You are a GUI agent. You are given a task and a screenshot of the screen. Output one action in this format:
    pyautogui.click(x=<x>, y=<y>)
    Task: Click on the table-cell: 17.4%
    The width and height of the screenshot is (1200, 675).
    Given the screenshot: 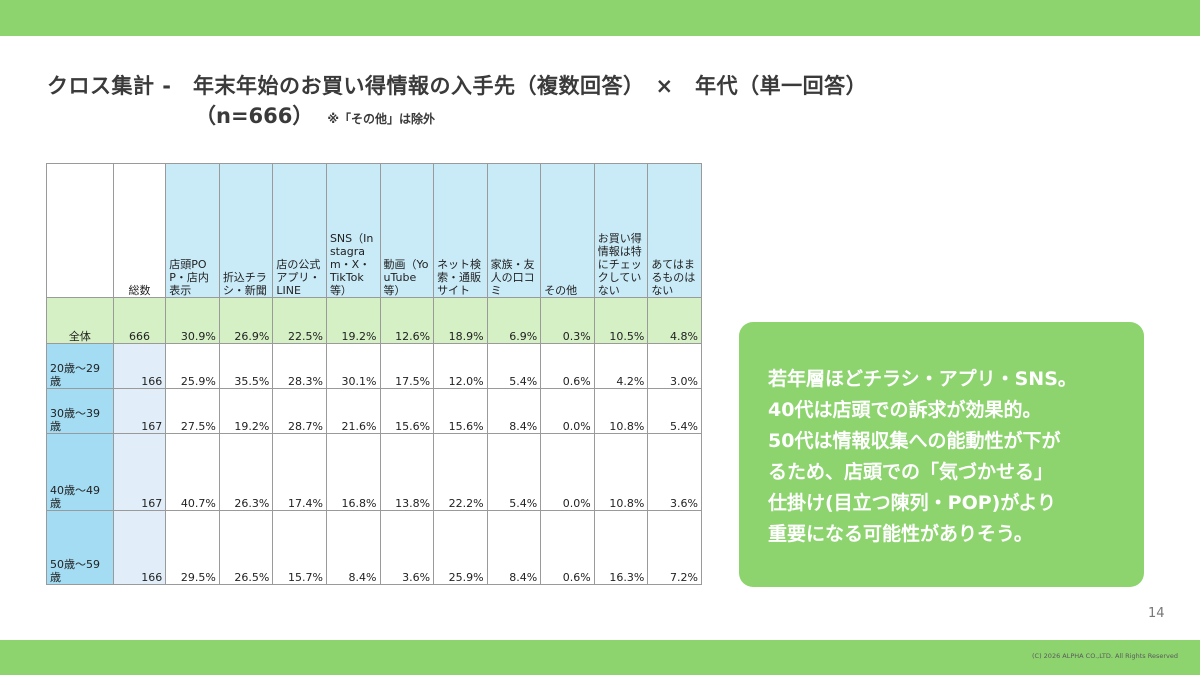 What is the action you would take?
    pyautogui.click(x=299, y=472)
    